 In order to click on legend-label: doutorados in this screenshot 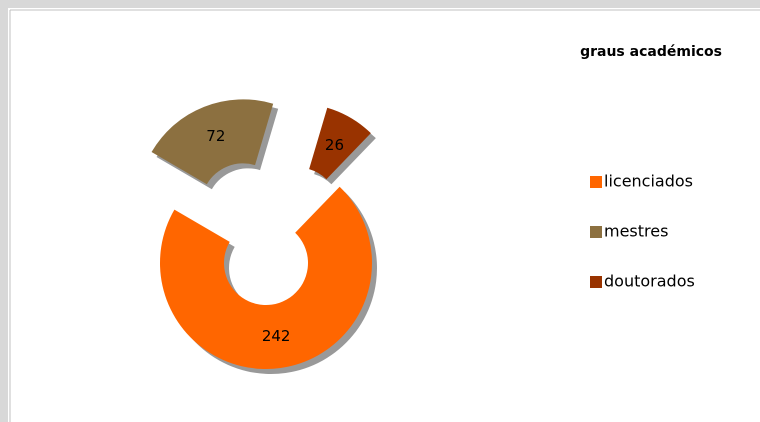, I will do `click(649, 281)`.